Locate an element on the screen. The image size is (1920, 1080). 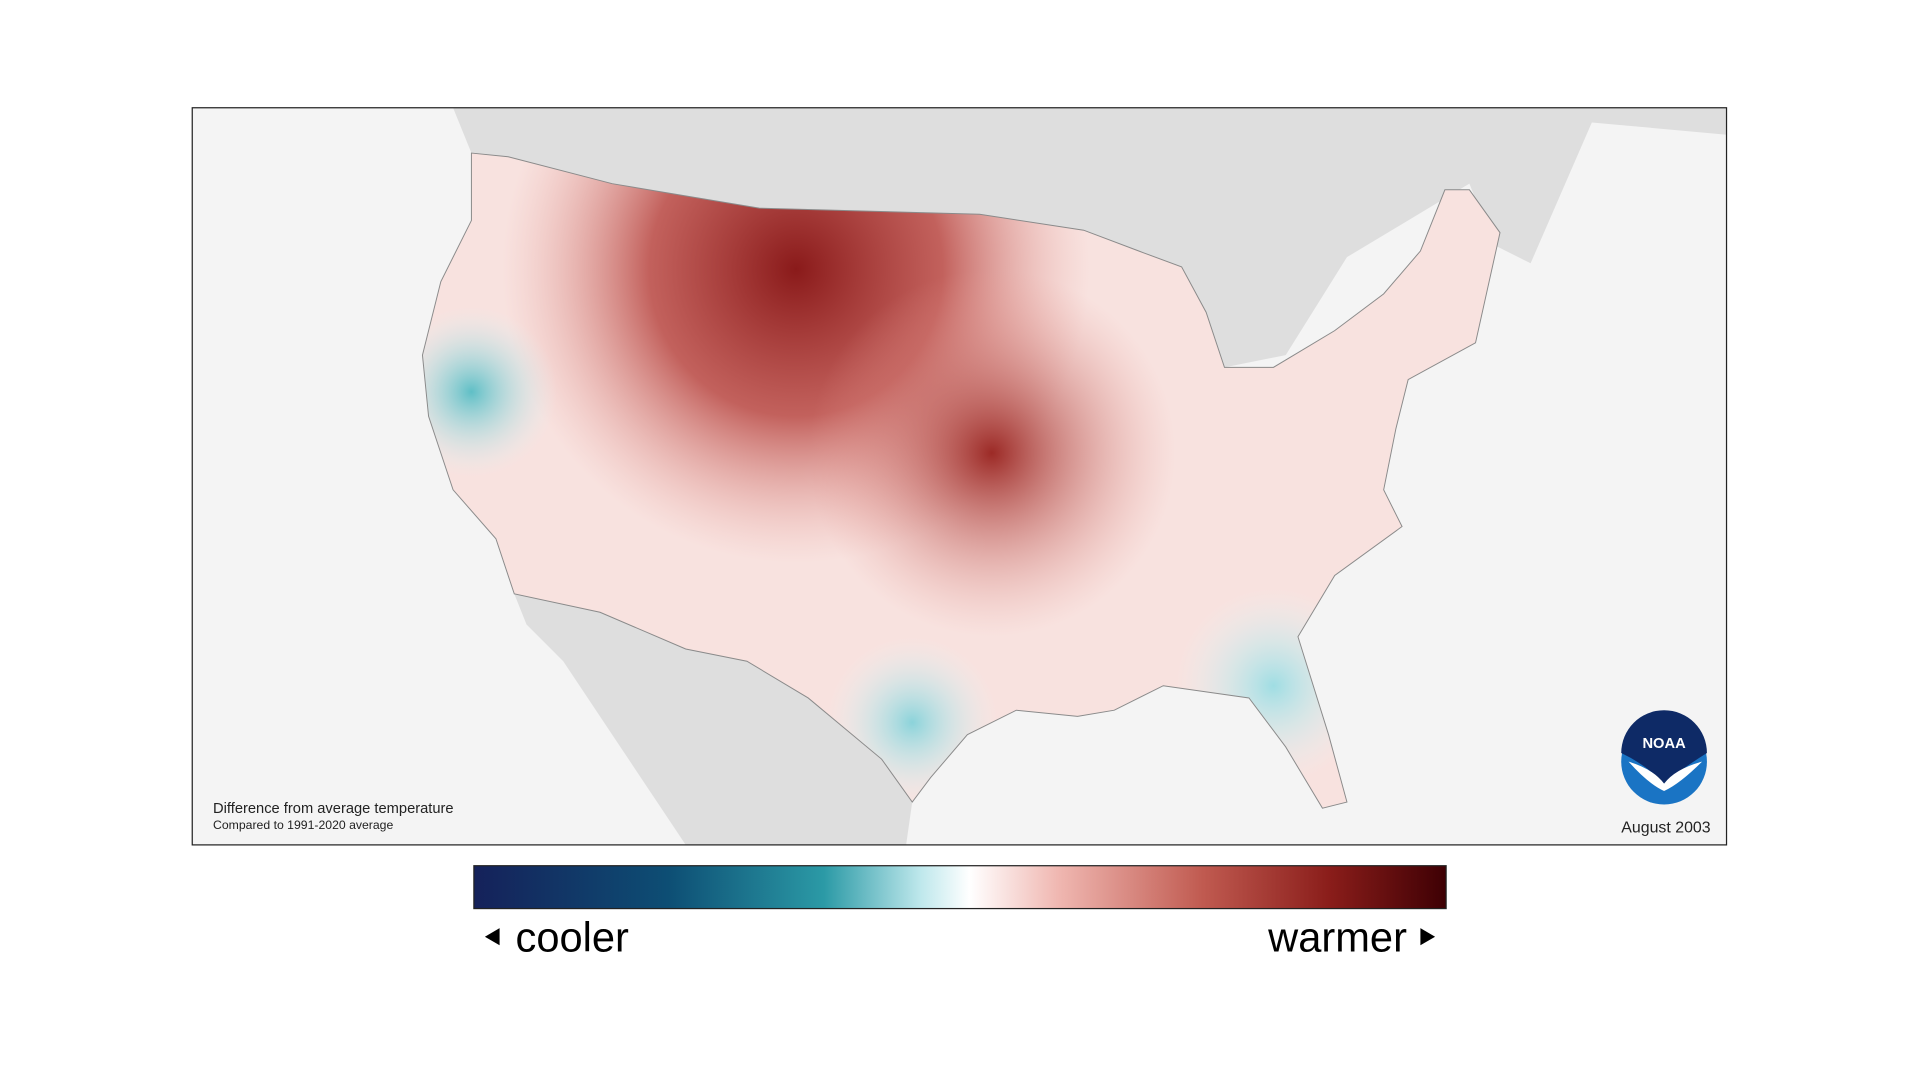
legend-high-label: warmer is located at coordinates (1337, 936).